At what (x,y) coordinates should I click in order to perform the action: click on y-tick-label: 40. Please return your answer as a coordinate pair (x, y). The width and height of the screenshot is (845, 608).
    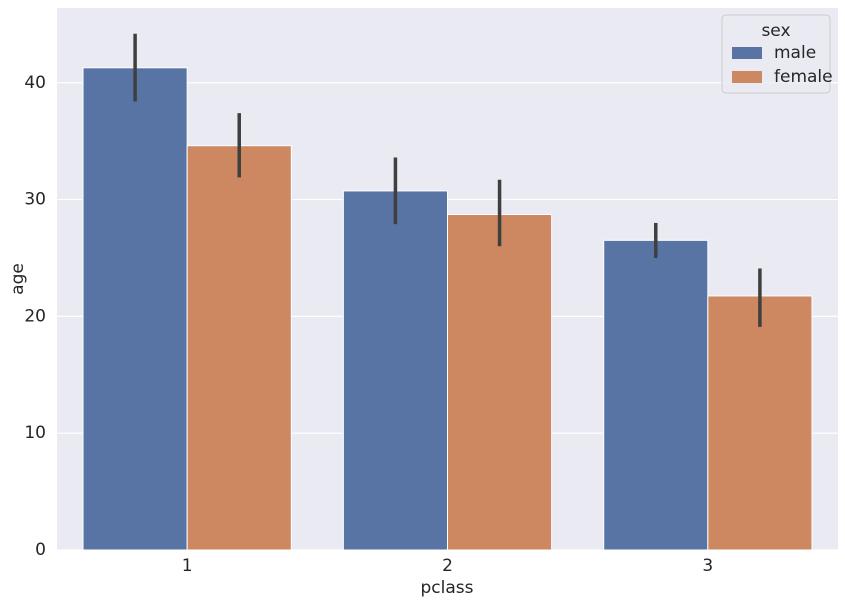
    Looking at the image, I should click on (35, 83).